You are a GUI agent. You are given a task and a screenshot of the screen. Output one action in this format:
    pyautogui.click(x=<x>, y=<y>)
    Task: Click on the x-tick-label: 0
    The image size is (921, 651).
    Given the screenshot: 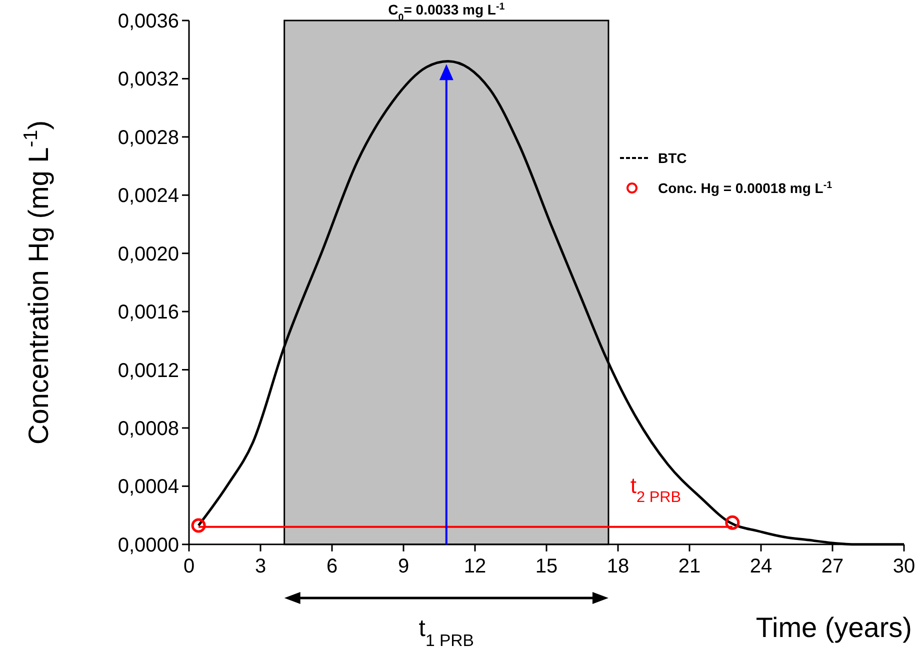 What is the action you would take?
    pyautogui.click(x=189, y=566)
    